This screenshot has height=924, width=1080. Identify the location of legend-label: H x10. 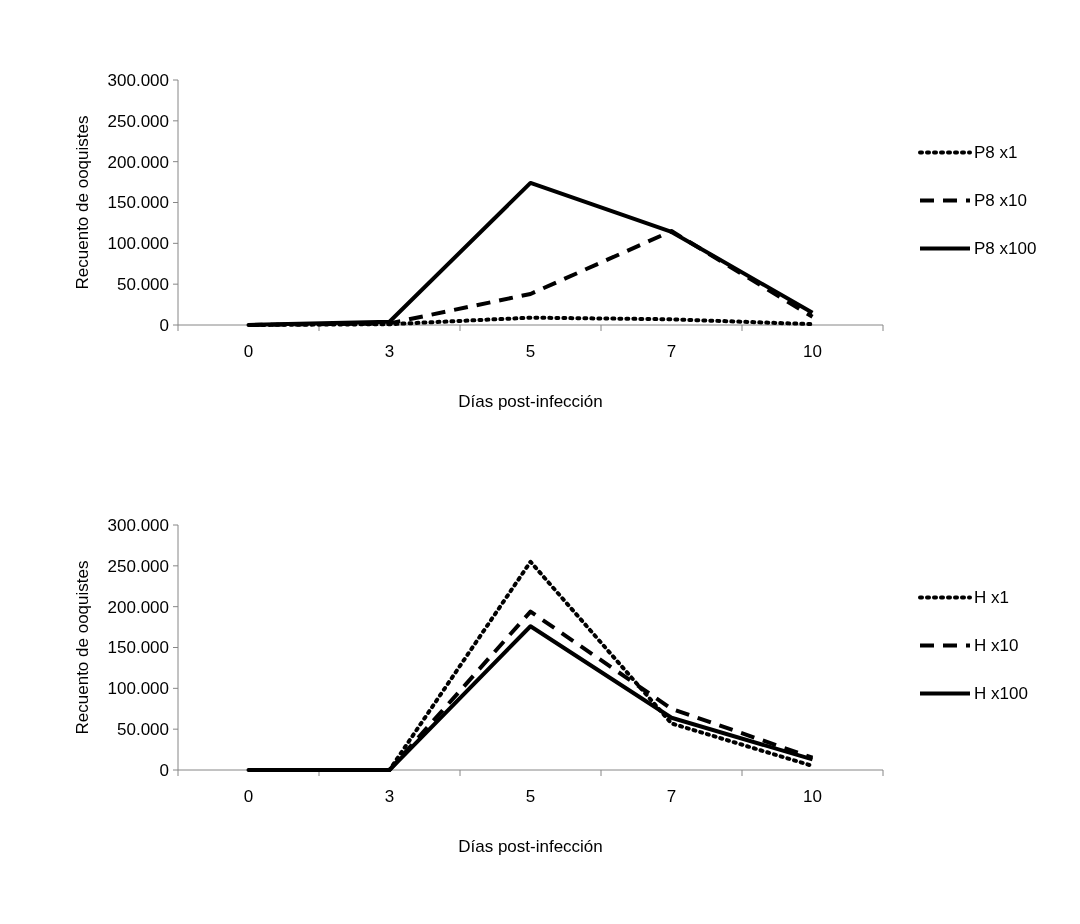
(996, 646).